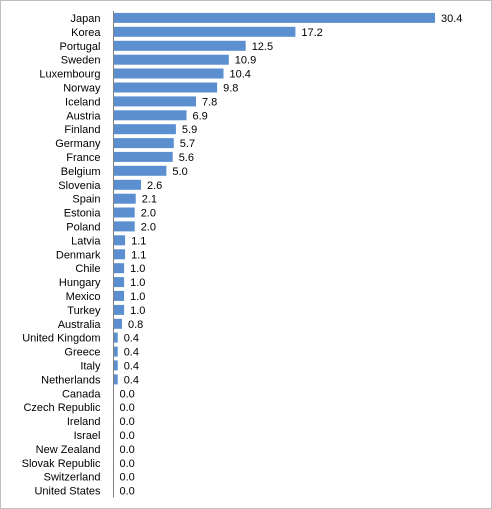 The image size is (492, 509). What do you see at coordinates (82, 102) in the screenshot?
I see `category-label-iceland: Iceland` at bounding box center [82, 102].